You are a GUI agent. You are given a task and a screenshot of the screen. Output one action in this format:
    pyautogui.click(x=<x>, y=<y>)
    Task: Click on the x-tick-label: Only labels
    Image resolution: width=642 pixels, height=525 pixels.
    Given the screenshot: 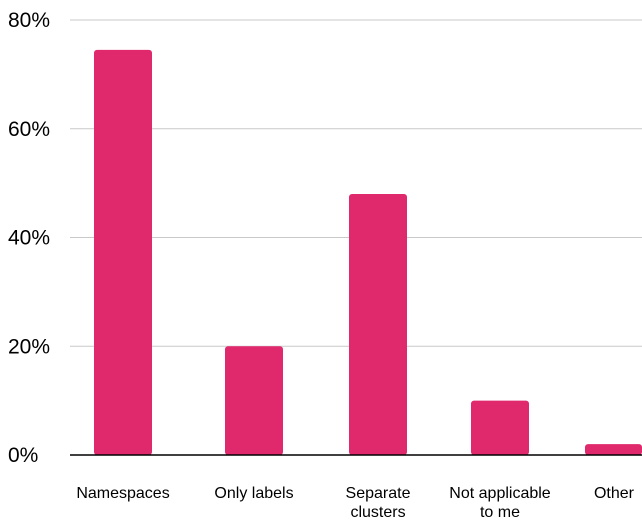 What is the action you would take?
    pyautogui.click(x=253, y=493)
    